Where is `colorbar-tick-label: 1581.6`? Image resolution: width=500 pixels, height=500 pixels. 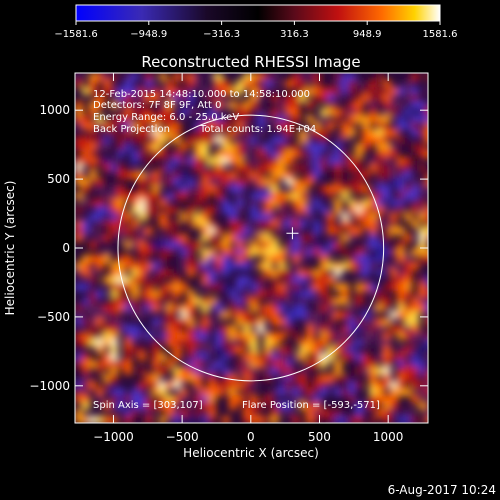
colorbar-tick-label: 1581.6 is located at coordinates (440, 34).